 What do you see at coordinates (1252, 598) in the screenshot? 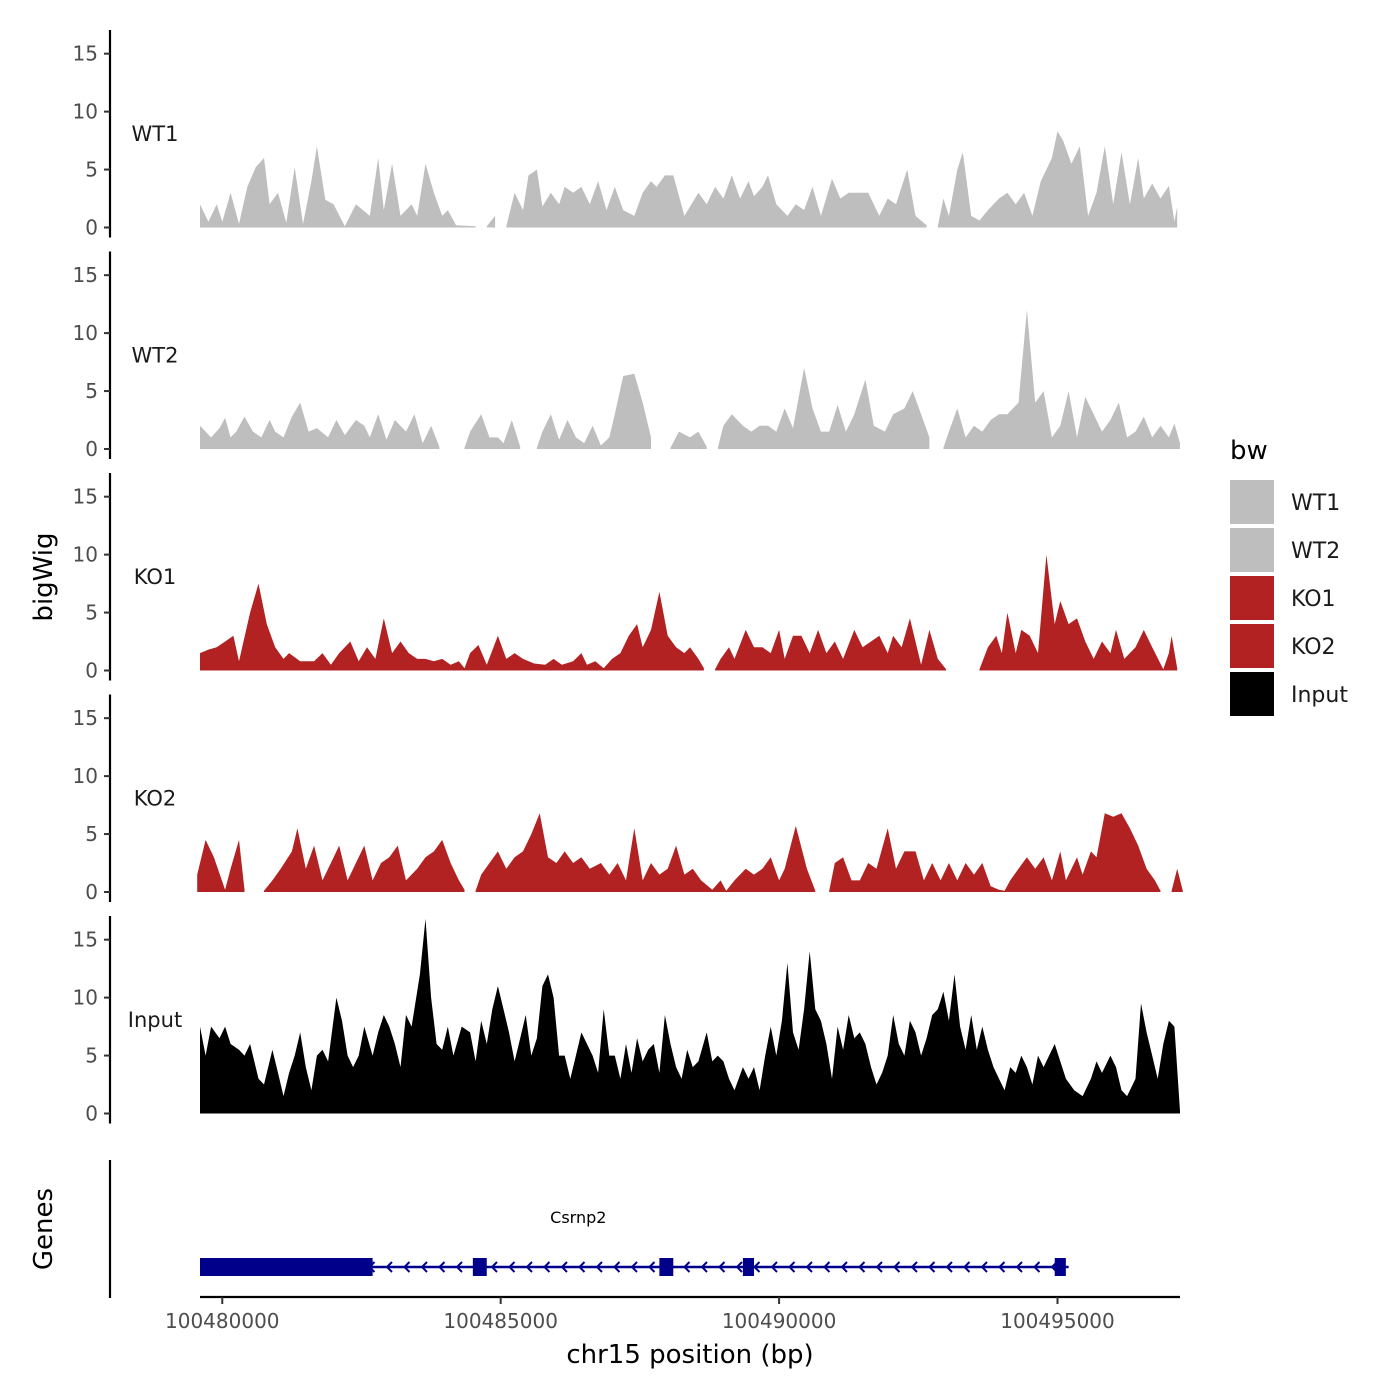
I see `legend-key-ko1` at bounding box center [1252, 598].